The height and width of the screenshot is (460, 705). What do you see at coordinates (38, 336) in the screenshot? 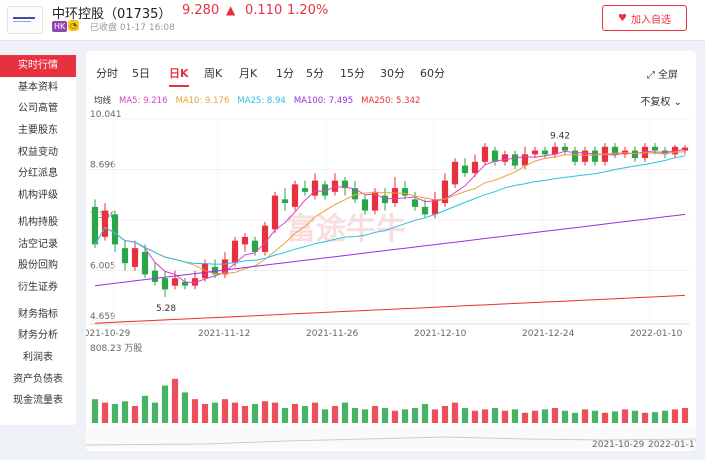
I see `sidebar-item: 财务分析` at bounding box center [38, 336].